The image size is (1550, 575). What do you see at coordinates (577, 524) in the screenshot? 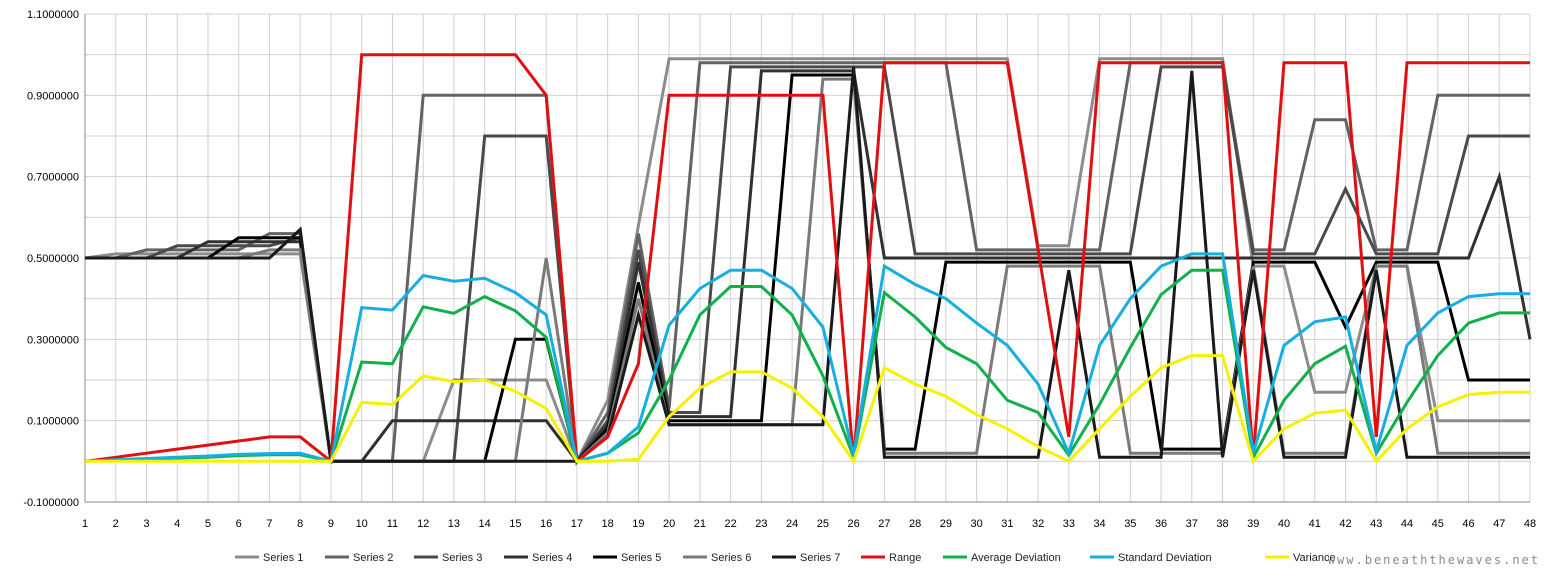
I see `x-tick-label: 17` at bounding box center [577, 524].